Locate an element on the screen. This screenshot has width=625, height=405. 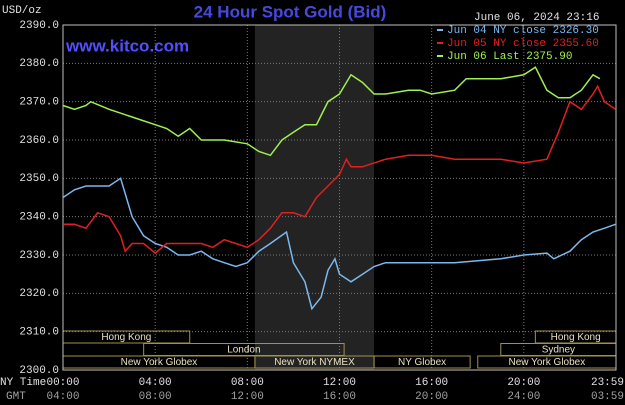
x-tick-label: 12:00 is located at coordinates (339, 383).